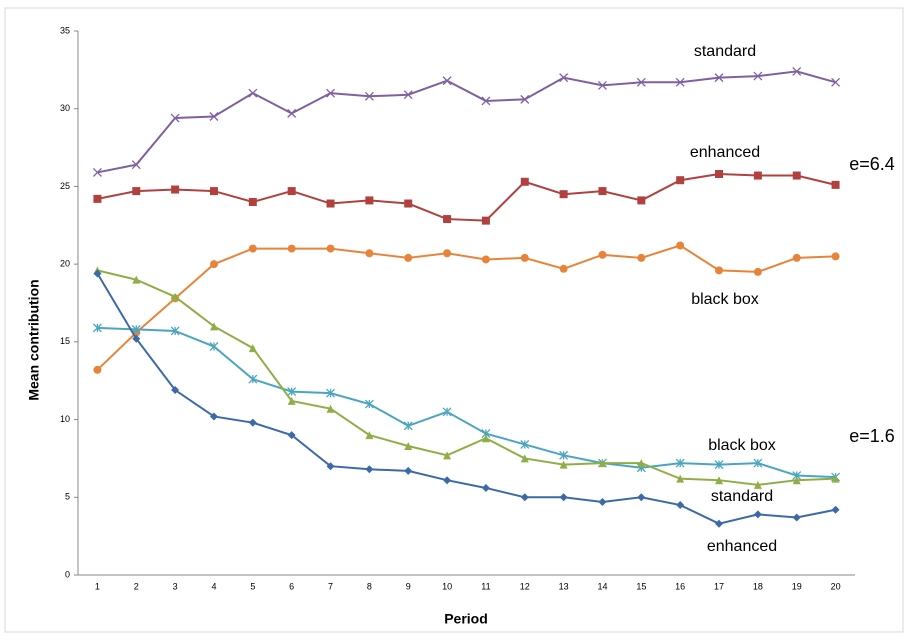 The image size is (909, 640). Describe the element at coordinates (466, 197) in the screenshot. I see `series-line` at that location.